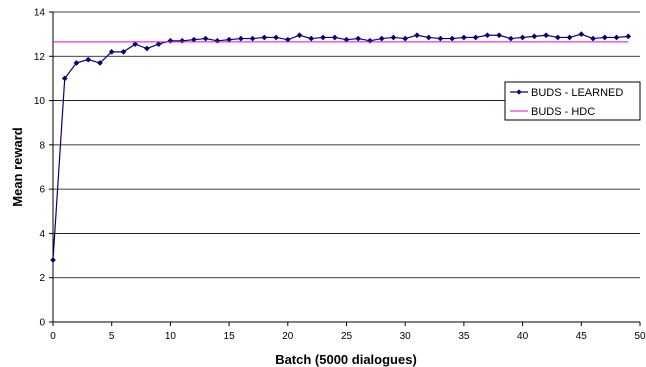 This screenshot has height=367, width=646. What do you see at coordinates (230, 336) in the screenshot?
I see `x-tick-label: 15` at bounding box center [230, 336].